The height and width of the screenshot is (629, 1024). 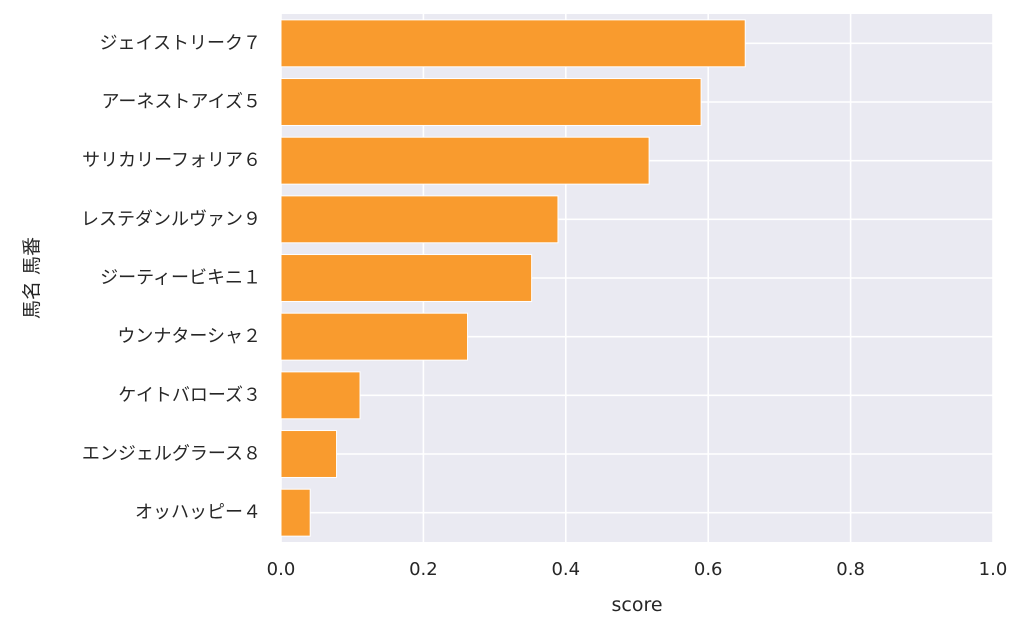 I want to click on y-tick-label: エンジェルグラース８, so click(x=171, y=454).